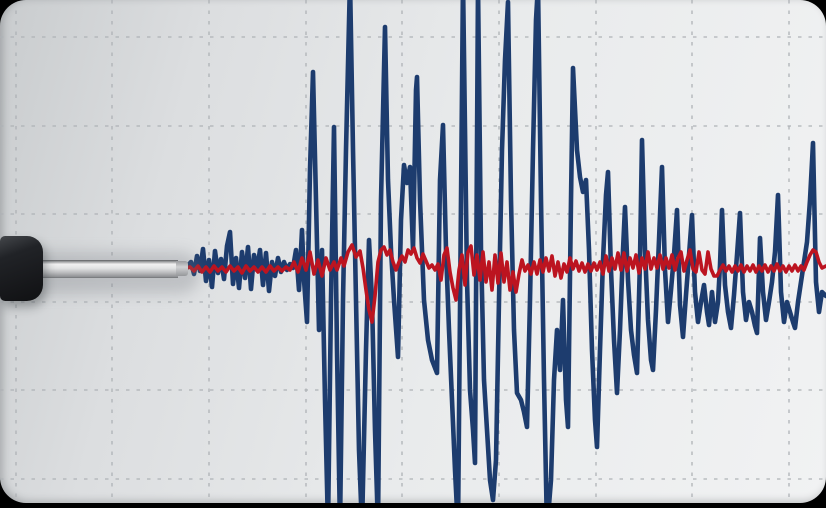 The image size is (826, 508). Describe the element at coordinates (106, 269) in the screenshot. I see `seismograph-arm` at that location.